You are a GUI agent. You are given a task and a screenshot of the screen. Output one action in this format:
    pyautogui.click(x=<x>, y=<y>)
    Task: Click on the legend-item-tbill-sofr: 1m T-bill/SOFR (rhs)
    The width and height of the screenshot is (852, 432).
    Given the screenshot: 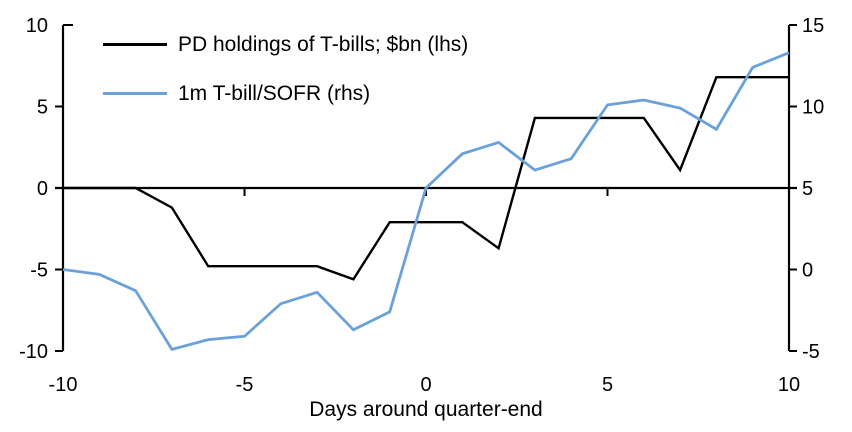 What is the action you would take?
    pyautogui.click(x=285, y=93)
    